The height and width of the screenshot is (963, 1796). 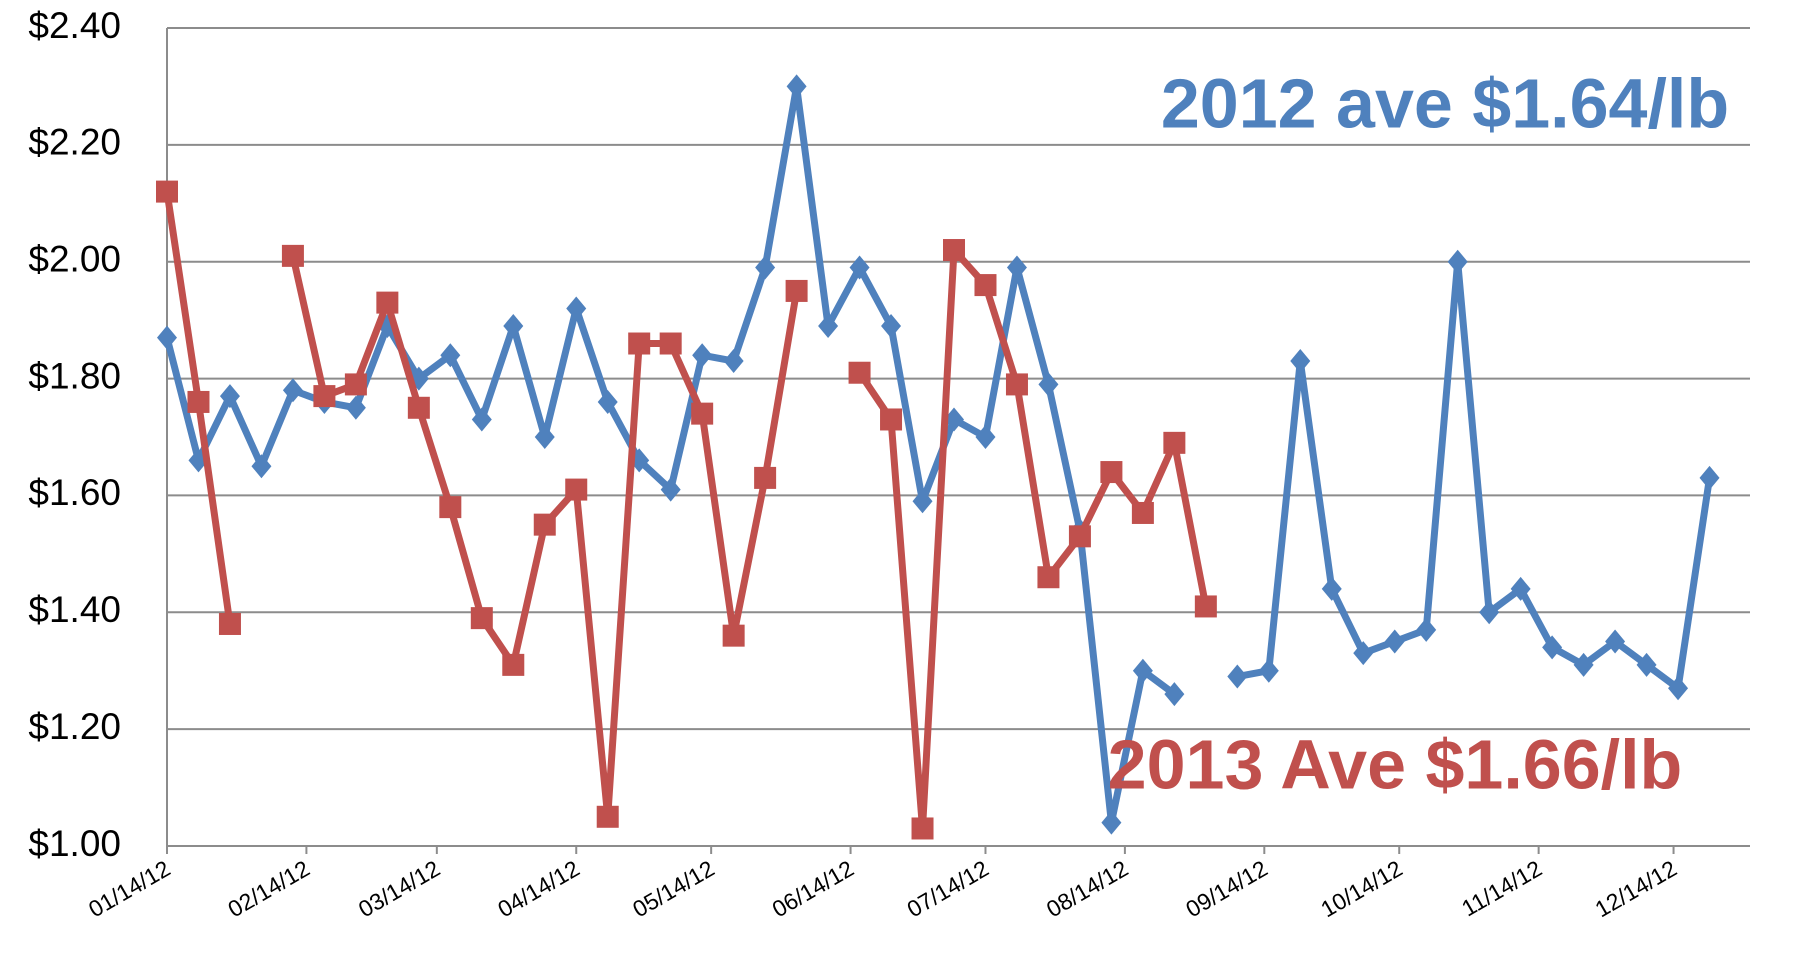 What do you see at coordinates (74, 258) in the screenshot?
I see `y-tick-label: $2.00` at bounding box center [74, 258].